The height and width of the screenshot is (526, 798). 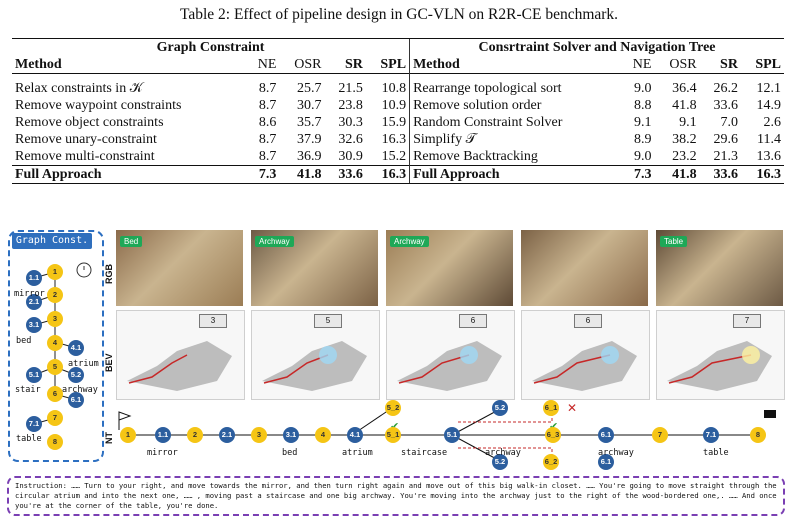 What do you see at coordinates (515, 122) in the screenshot?
I see `table-cell: Random Constraint Solver` at bounding box center [515, 122].